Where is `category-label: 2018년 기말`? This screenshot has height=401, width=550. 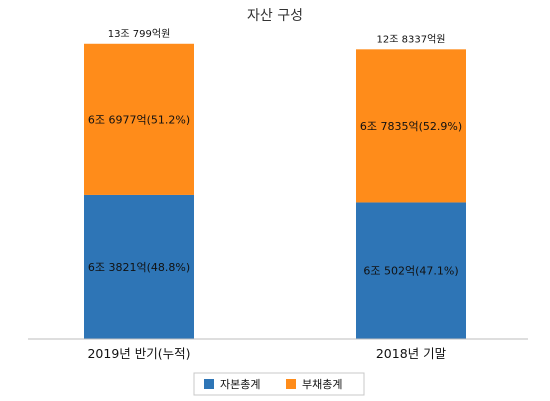 category-label: 2018년 기말 is located at coordinates (411, 353).